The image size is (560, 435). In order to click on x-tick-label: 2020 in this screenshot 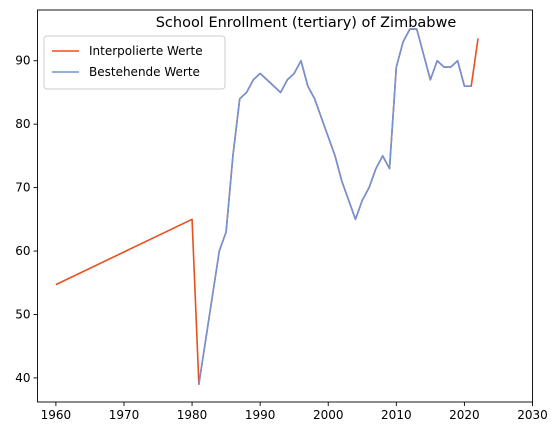, I will do `click(464, 415)`.